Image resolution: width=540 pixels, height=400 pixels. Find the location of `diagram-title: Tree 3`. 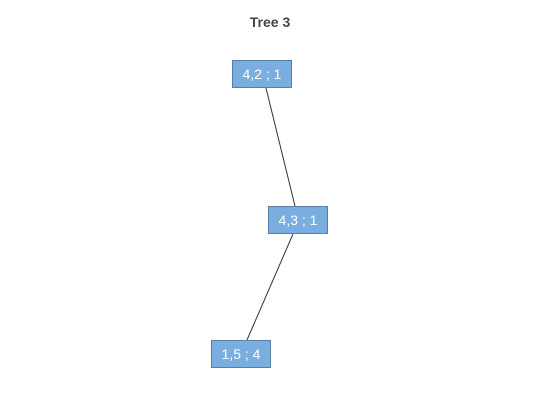

diagram-title: Tree 3 is located at coordinates (270, 22).